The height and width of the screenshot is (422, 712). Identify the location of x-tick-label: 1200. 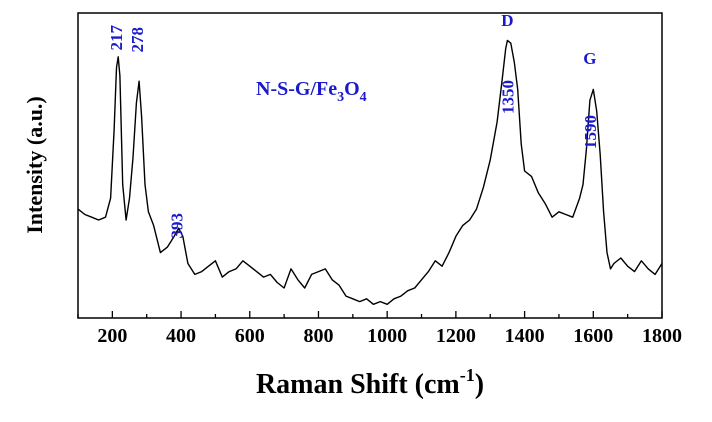
(456, 336).